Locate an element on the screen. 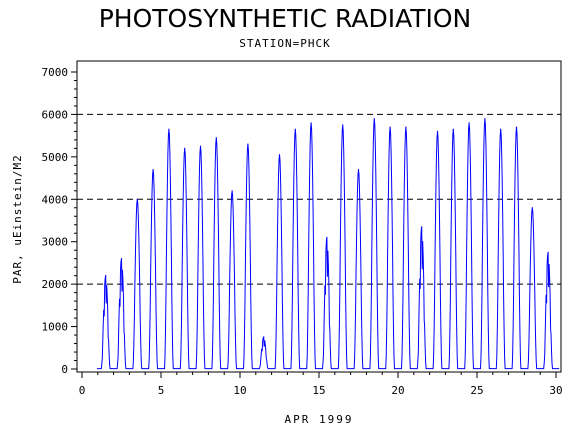 This screenshot has width=570, height=430. y-tick-label: 5000 is located at coordinates (55, 157).